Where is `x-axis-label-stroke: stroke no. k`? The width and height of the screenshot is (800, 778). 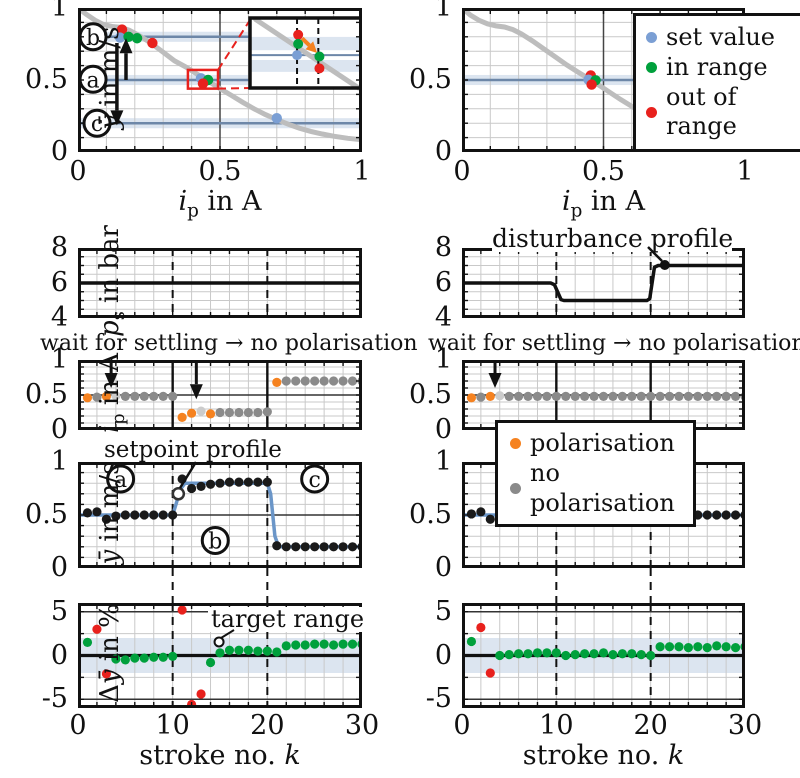
x-axis-label-stroke: stroke no. k is located at coordinates (220, 755).